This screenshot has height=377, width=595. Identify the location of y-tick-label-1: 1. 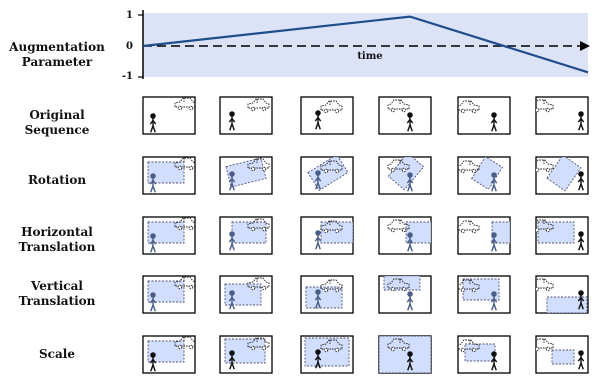
(129, 15).